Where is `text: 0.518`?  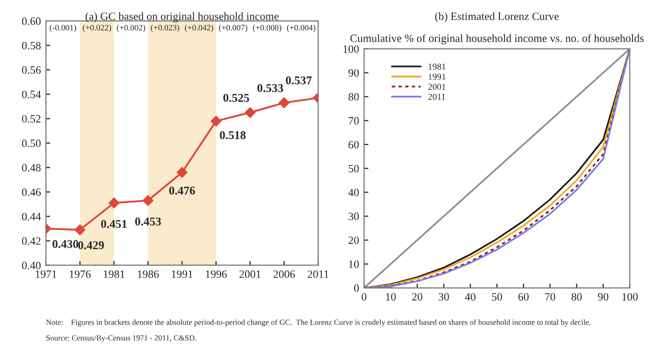 text: 0.518 is located at coordinates (233, 135).